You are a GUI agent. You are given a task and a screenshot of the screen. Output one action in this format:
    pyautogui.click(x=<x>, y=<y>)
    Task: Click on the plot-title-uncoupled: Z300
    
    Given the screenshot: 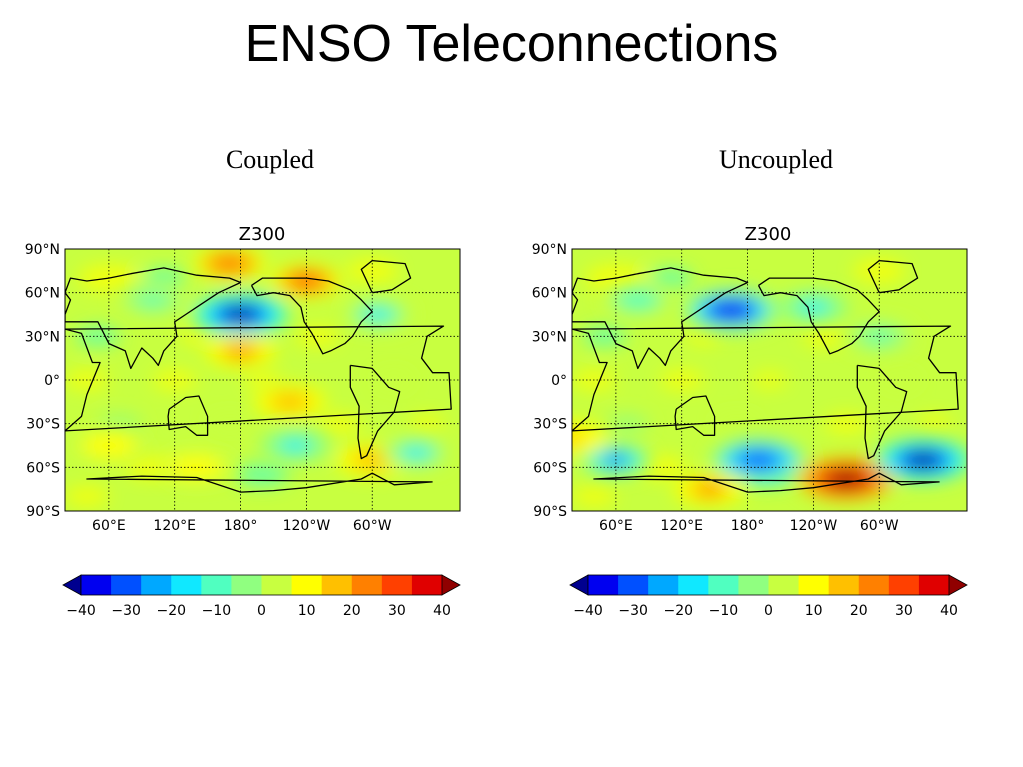 What is the action you would take?
    pyautogui.click(x=768, y=234)
    